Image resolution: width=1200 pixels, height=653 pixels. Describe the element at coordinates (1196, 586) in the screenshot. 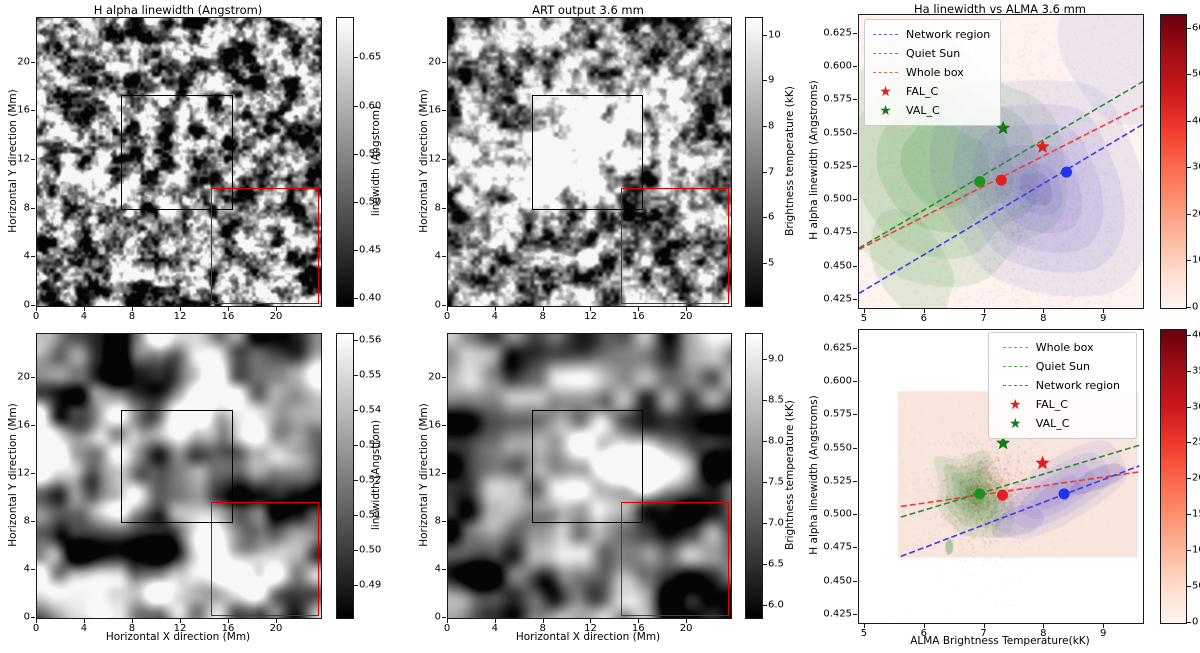

I see `colorbar-tick-label: 50` at that location.